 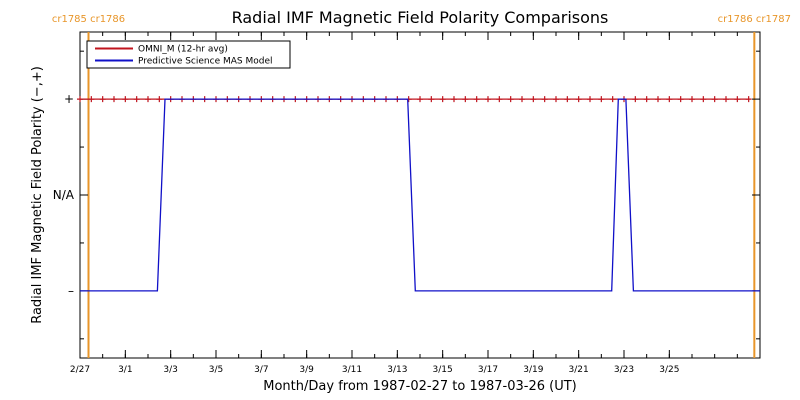 I want to click on x-tick-label: 3/3, so click(x=170, y=370).